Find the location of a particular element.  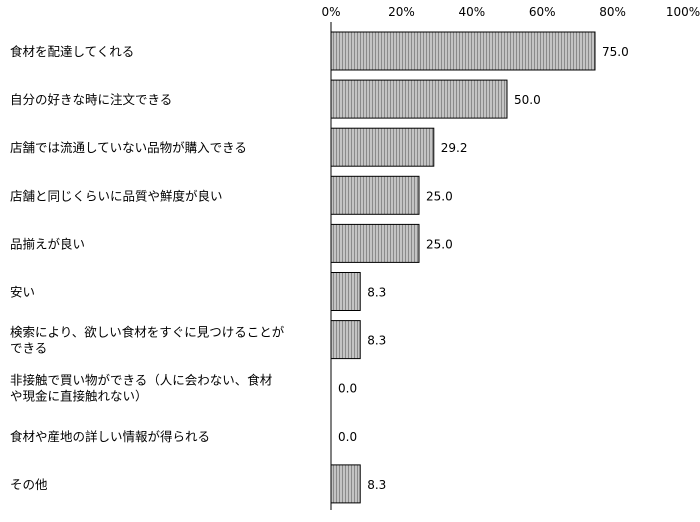

x-tick-label: 0% is located at coordinates (330, 12).